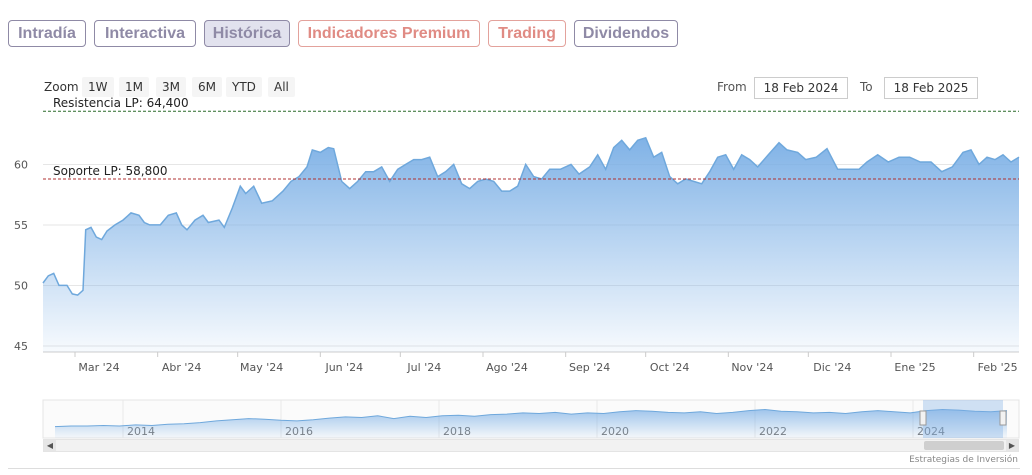  Describe the element at coordinates (998, 367) in the screenshot. I see `x-tick-label: Feb '25` at that location.